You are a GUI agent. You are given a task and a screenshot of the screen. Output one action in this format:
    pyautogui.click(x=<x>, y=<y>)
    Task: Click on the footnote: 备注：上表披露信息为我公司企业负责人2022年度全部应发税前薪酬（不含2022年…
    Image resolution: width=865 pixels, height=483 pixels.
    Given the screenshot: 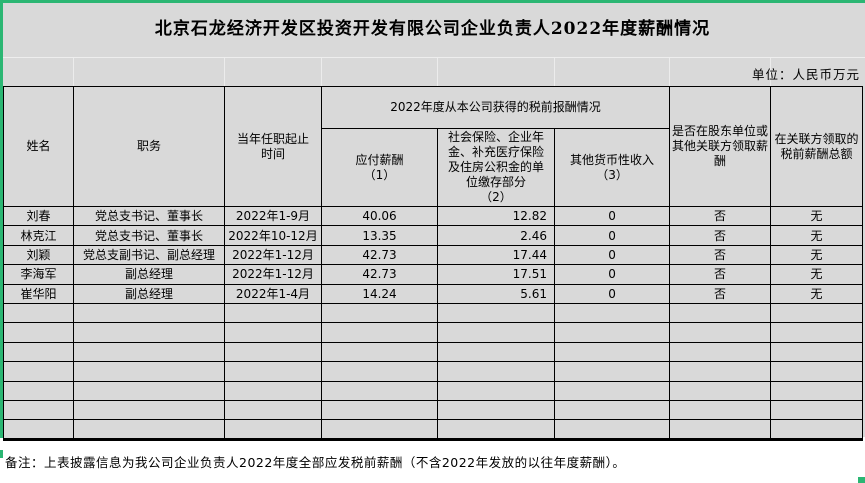 What is the action you would take?
    pyautogui.click(x=315, y=462)
    